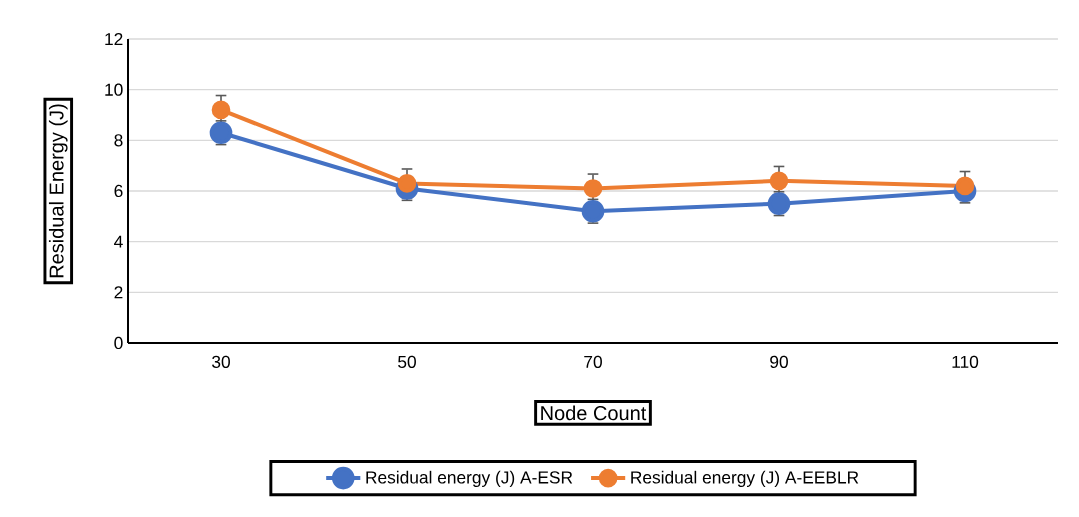 This screenshot has width=1079, height=517. Describe the element at coordinates (114, 39) in the screenshot. I see `y-tick-label: 12` at that location.